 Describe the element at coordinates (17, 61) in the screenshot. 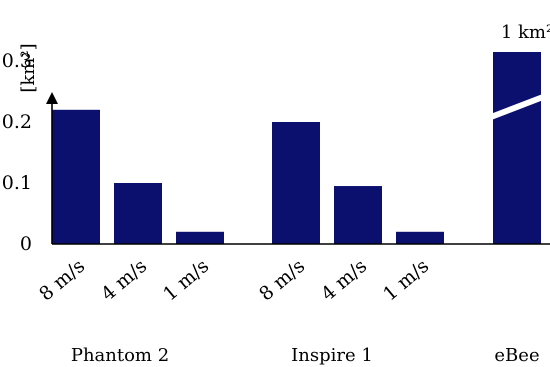

I see `y-tick-label: 0.3` at that location.